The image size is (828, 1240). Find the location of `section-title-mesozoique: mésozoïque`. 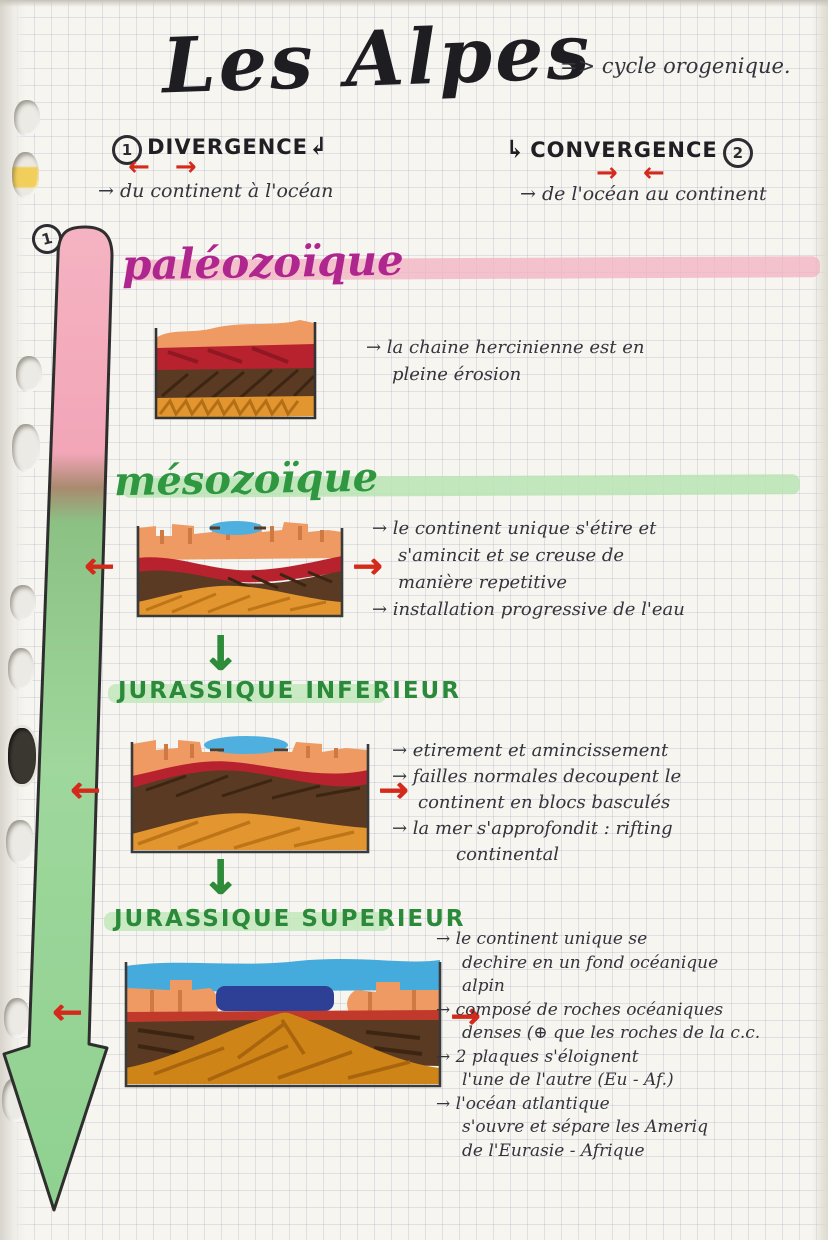

section-title-mesozoique: mésozoïque is located at coordinates (246, 479).